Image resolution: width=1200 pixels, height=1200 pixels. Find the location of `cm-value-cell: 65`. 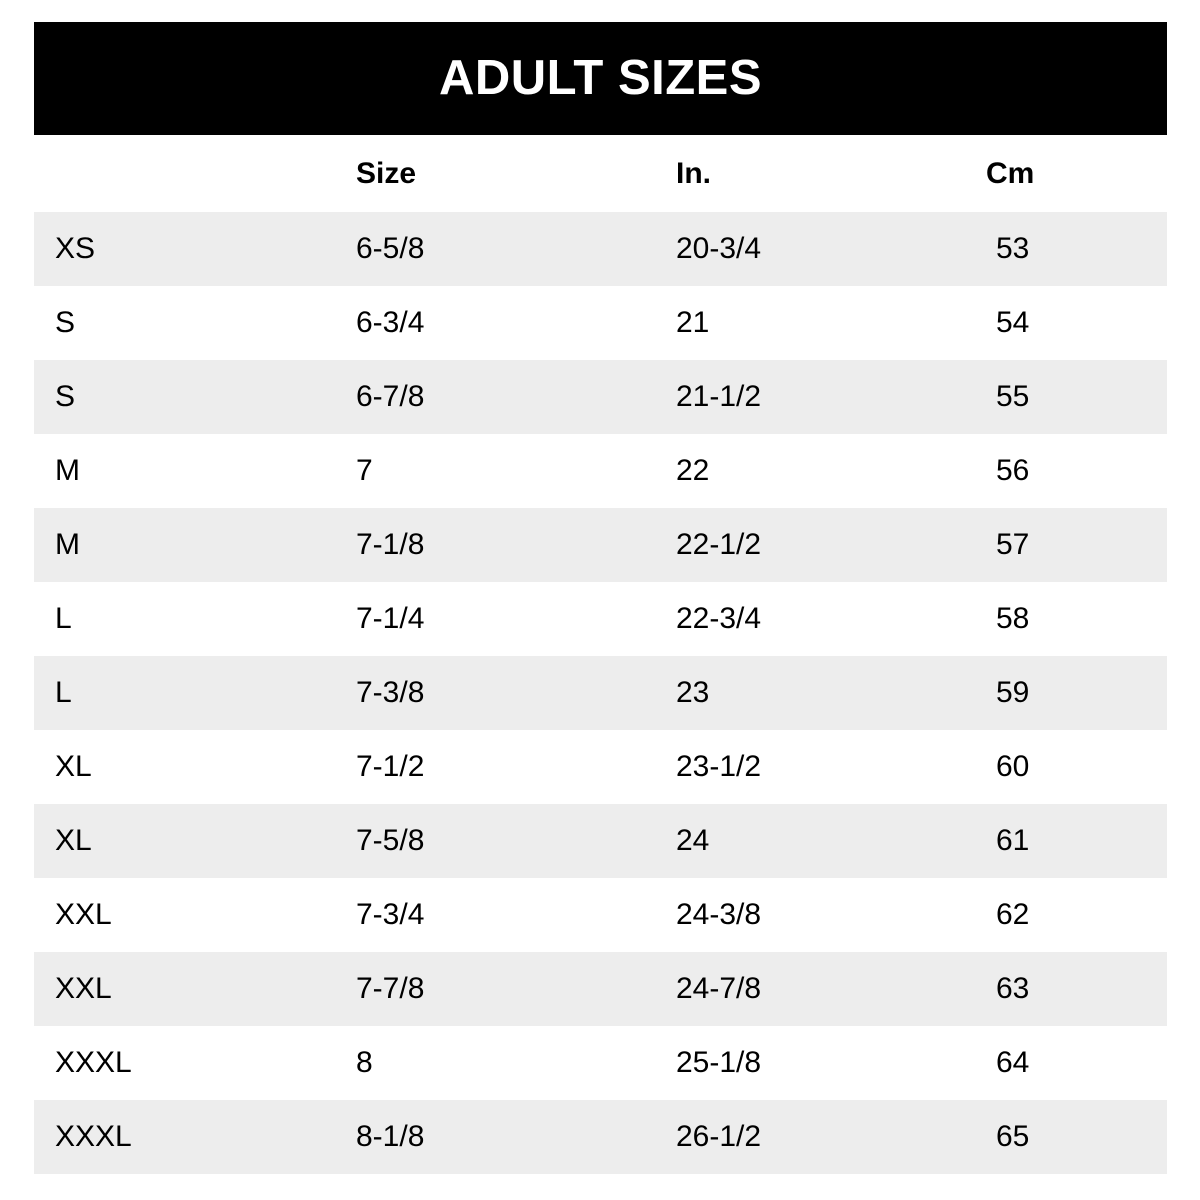

cm-value-cell: 65 is located at coordinates (1071, 1137).